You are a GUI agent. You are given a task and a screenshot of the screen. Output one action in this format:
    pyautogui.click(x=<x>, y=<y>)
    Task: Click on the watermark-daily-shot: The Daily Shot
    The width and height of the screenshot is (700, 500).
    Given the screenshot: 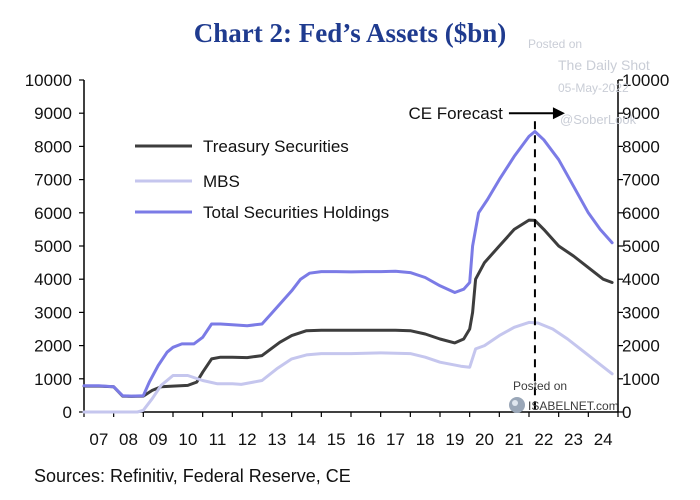 What is the action you would take?
    pyautogui.click(x=604, y=65)
    